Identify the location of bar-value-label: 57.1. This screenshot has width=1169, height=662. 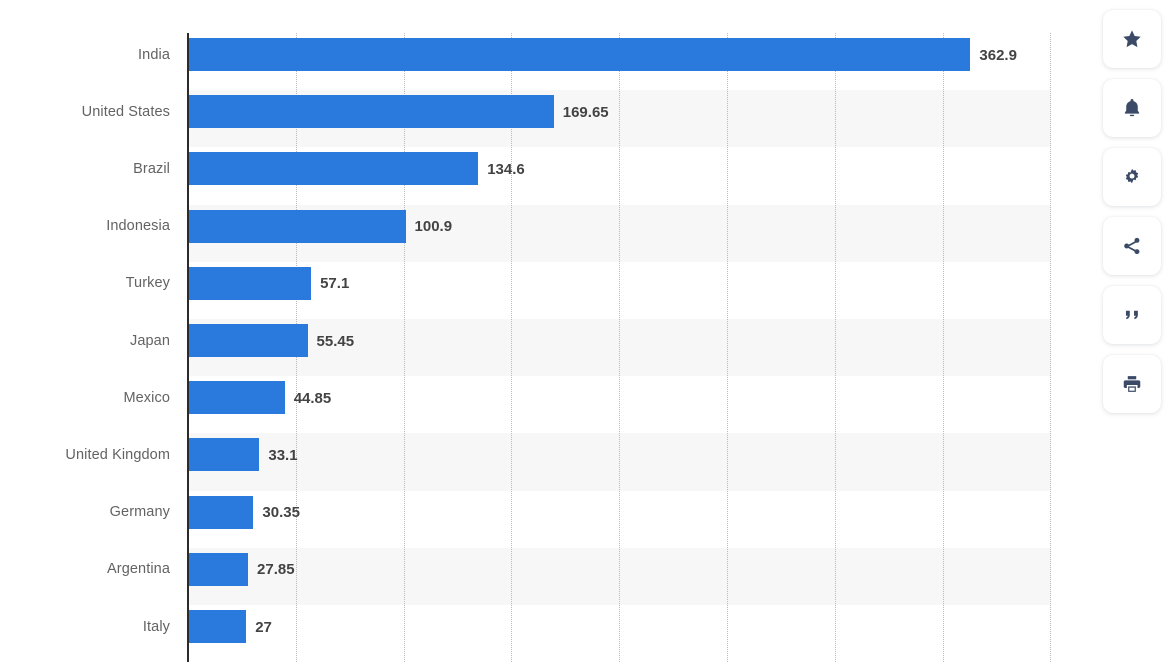
(335, 284).